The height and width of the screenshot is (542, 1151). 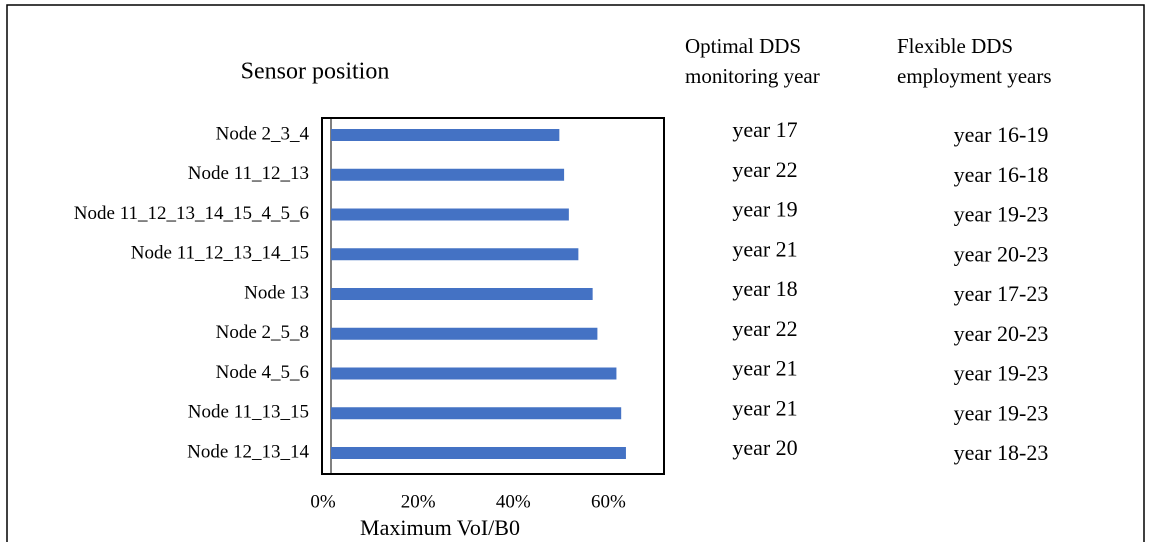 What do you see at coordinates (191, 213) in the screenshot?
I see `y-tick-label: Node 11_12_13_14_15_4_5_6` at bounding box center [191, 213].